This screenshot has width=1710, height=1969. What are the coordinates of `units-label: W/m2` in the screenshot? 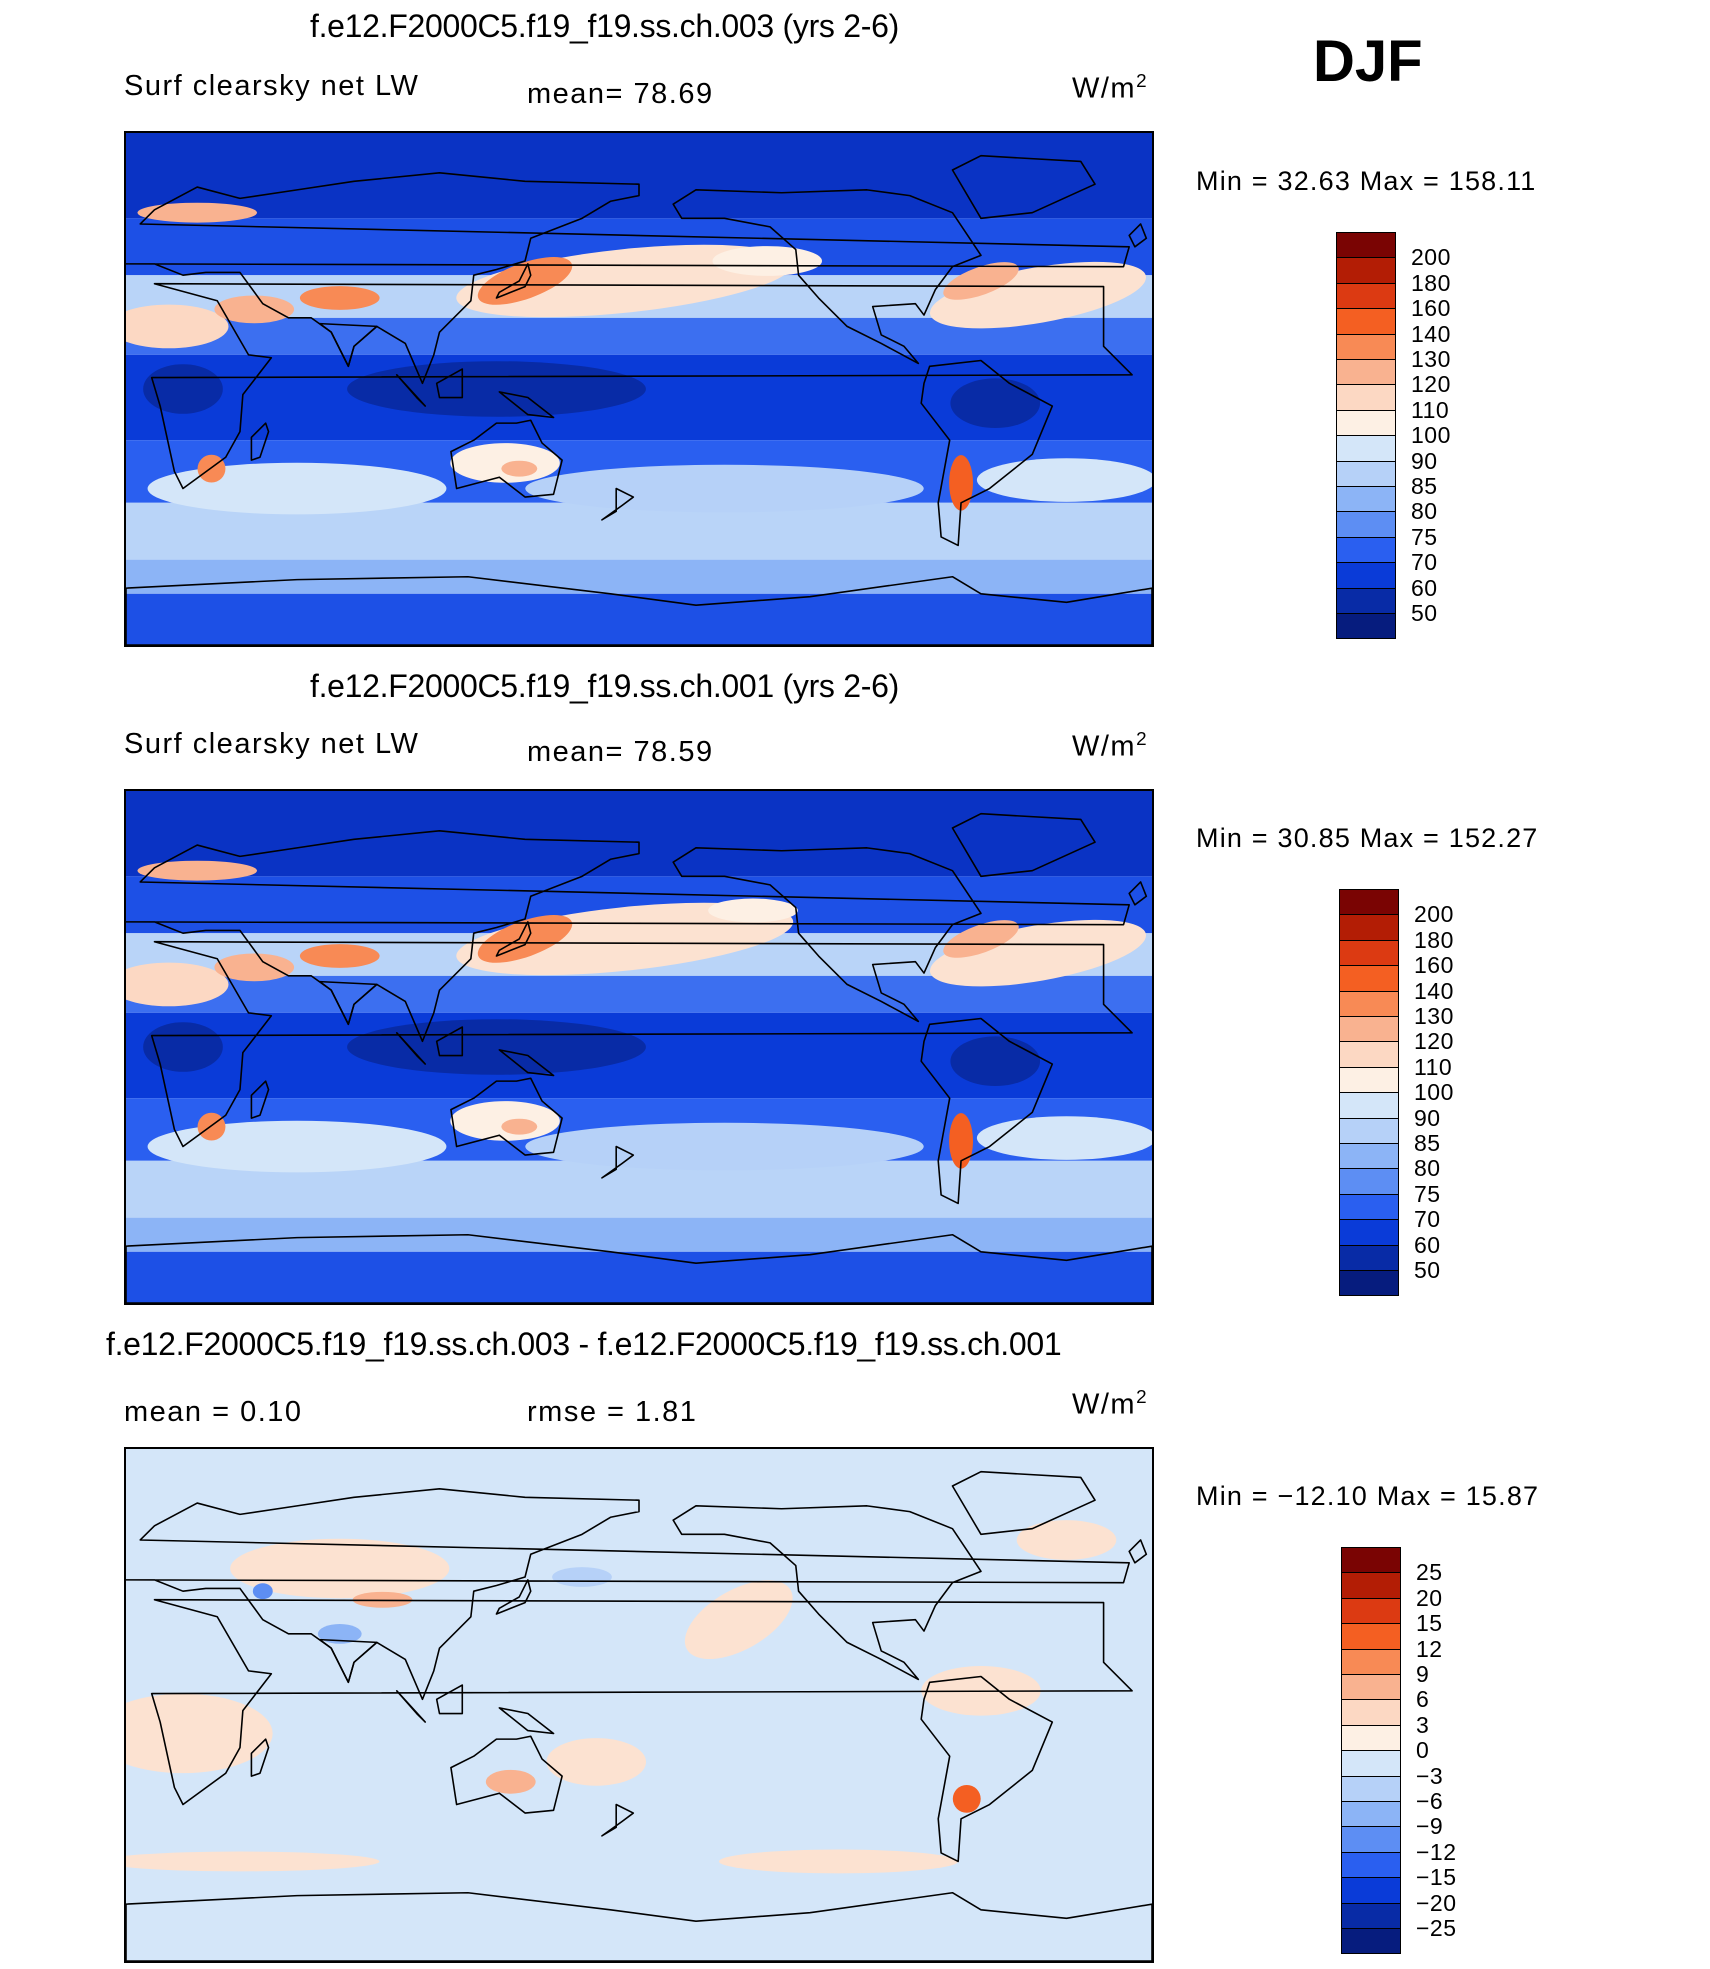 It's located at (1110, 745).